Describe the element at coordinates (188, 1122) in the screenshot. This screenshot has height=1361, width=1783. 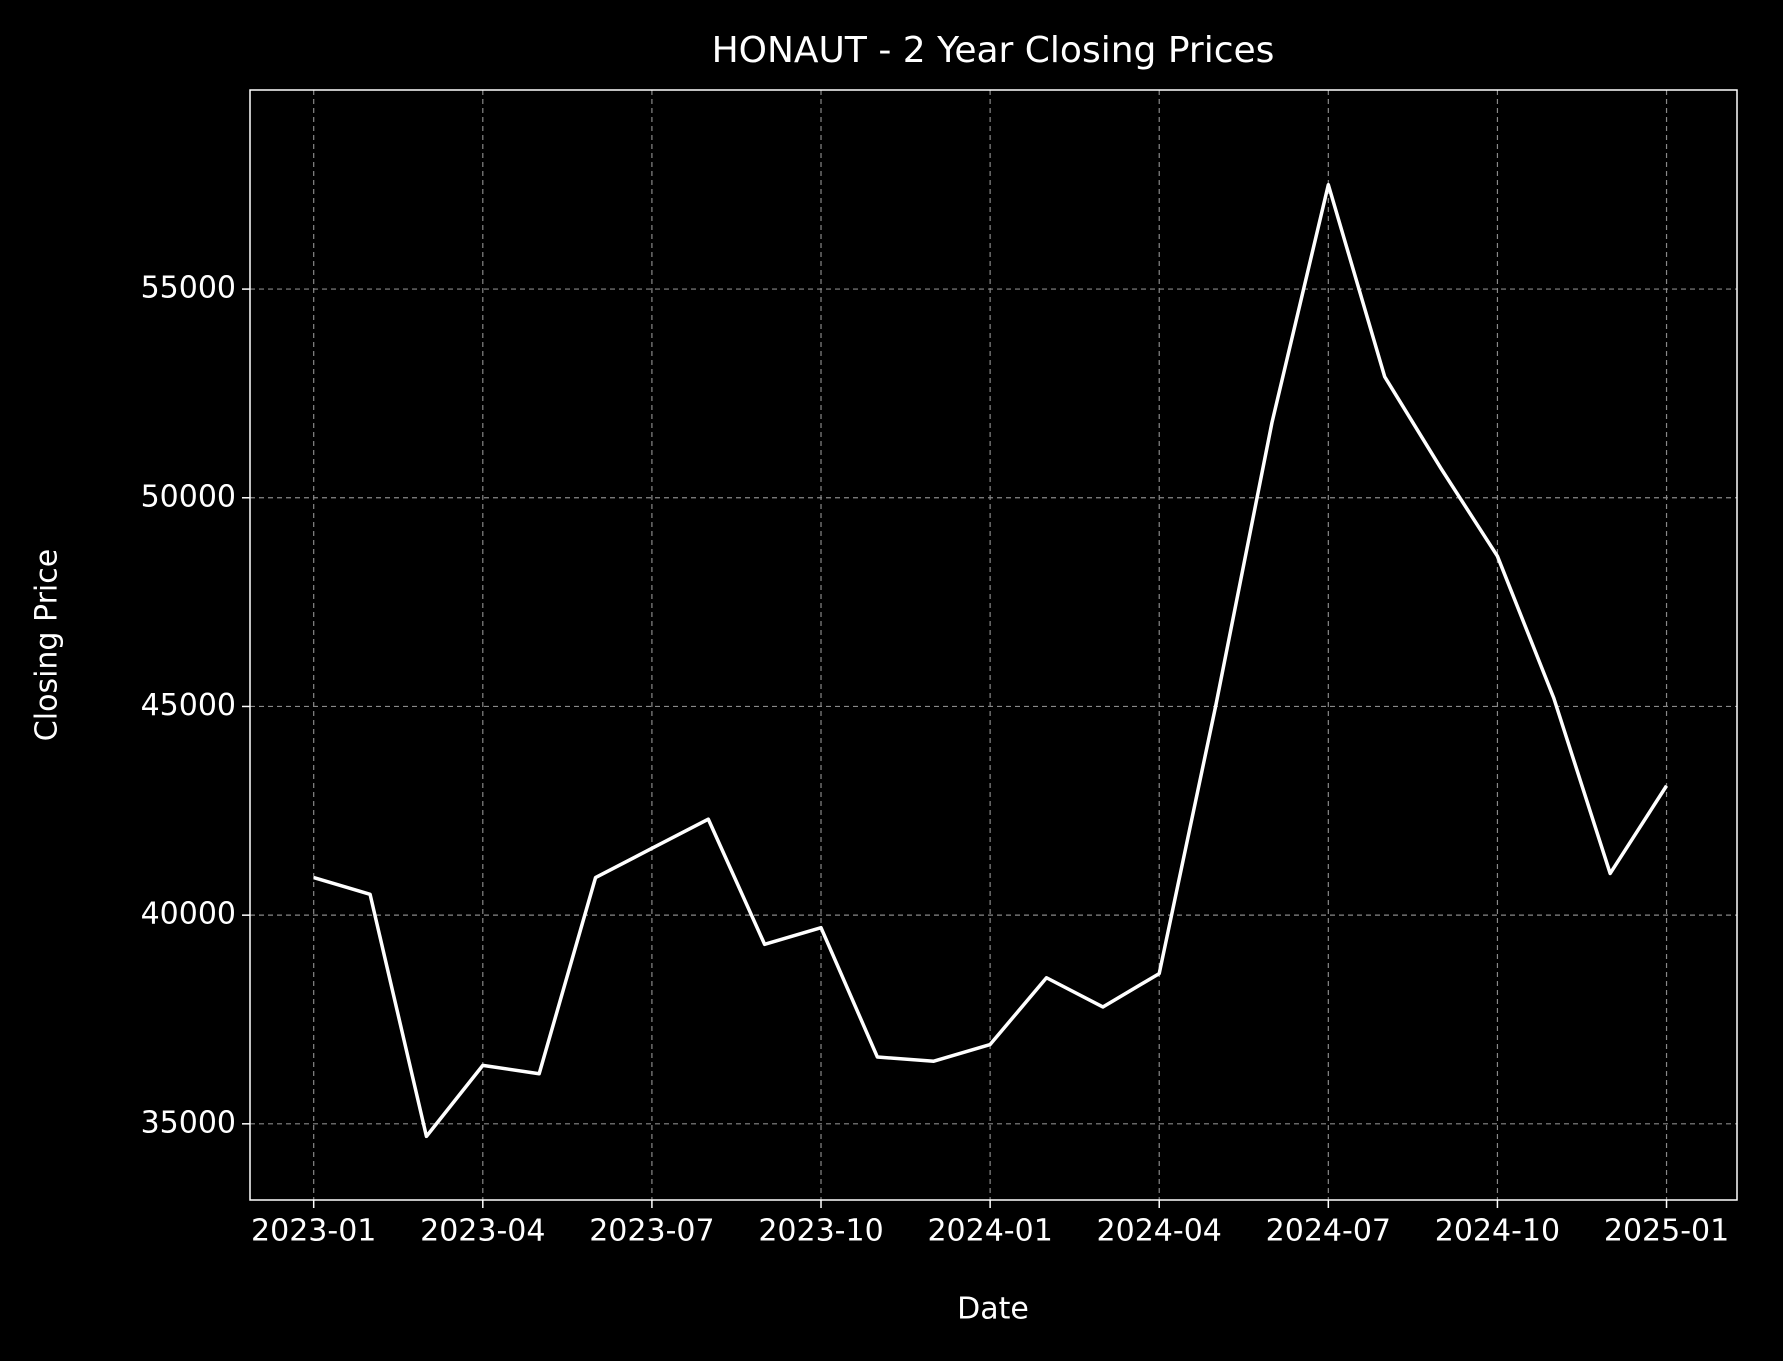
I see `y-tick-label: 35000` at that location.